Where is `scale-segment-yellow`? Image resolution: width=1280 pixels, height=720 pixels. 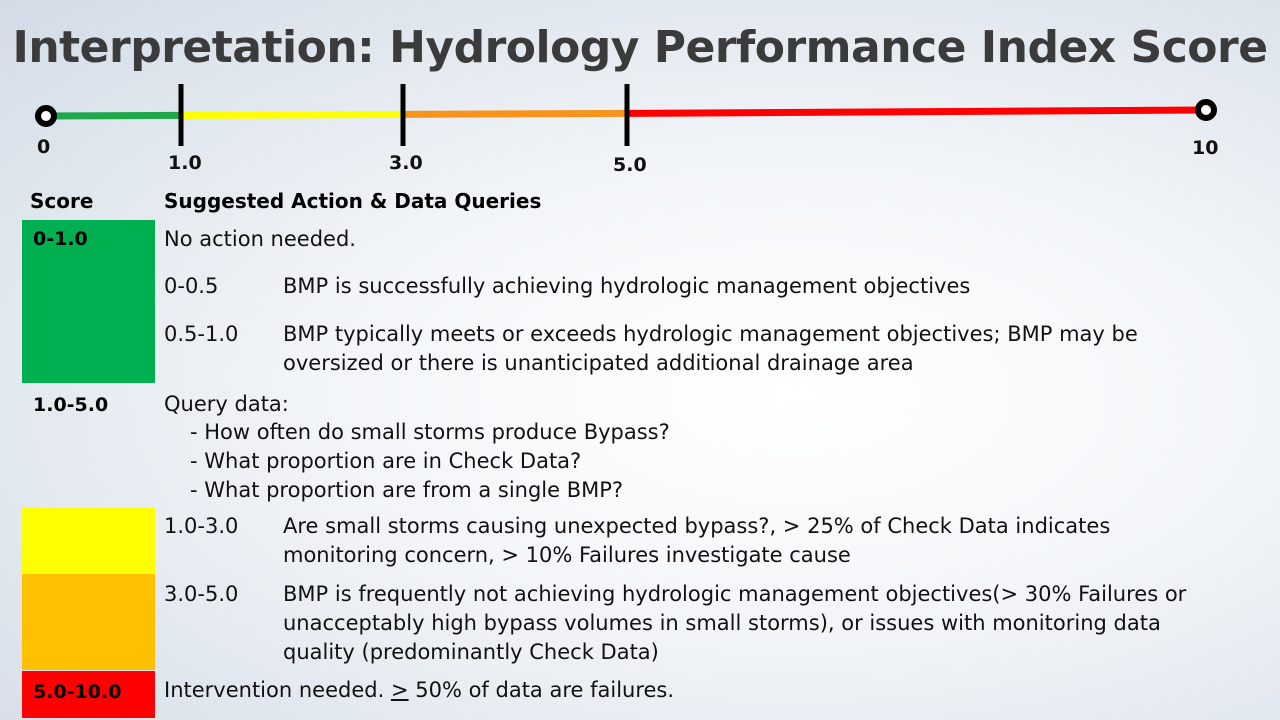
scale-segment-yellow is located at coordinates (292, 114).